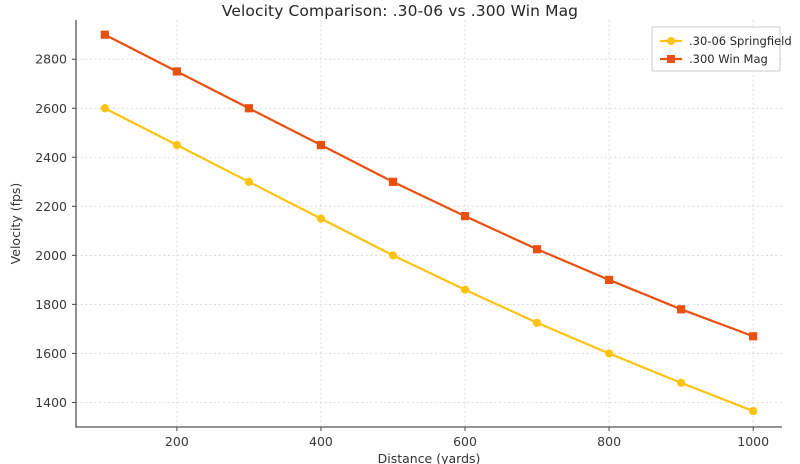 Image resolution: width=800 pixels, height=464 pixels. What do you see at coordinates (753, 441) in the screenshot?
I see `x-tick-label: 1000` at bounding box center [753, 441].